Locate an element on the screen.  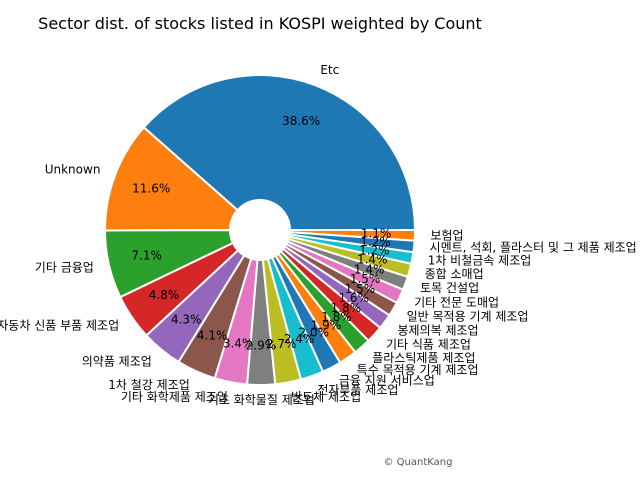
slice-category-label: 시멘트, 석회, 플라스터 및 그 제품 제조업 is located at coordinates (533, 248).